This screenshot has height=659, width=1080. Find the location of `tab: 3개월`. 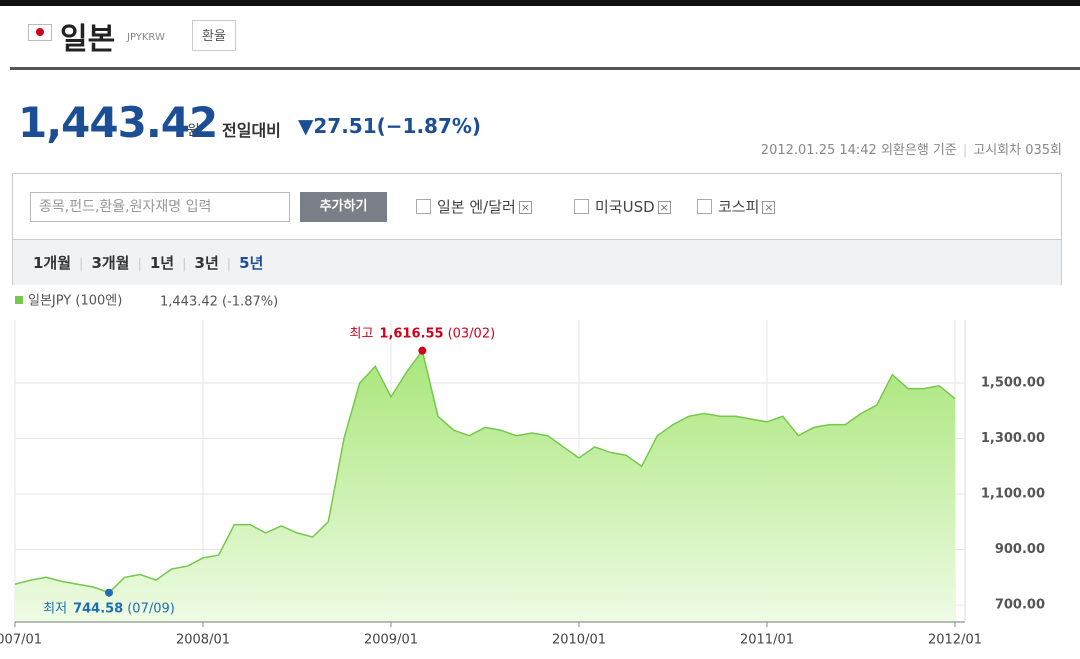

tab: 3개월 is located at coordinates (110, 263).